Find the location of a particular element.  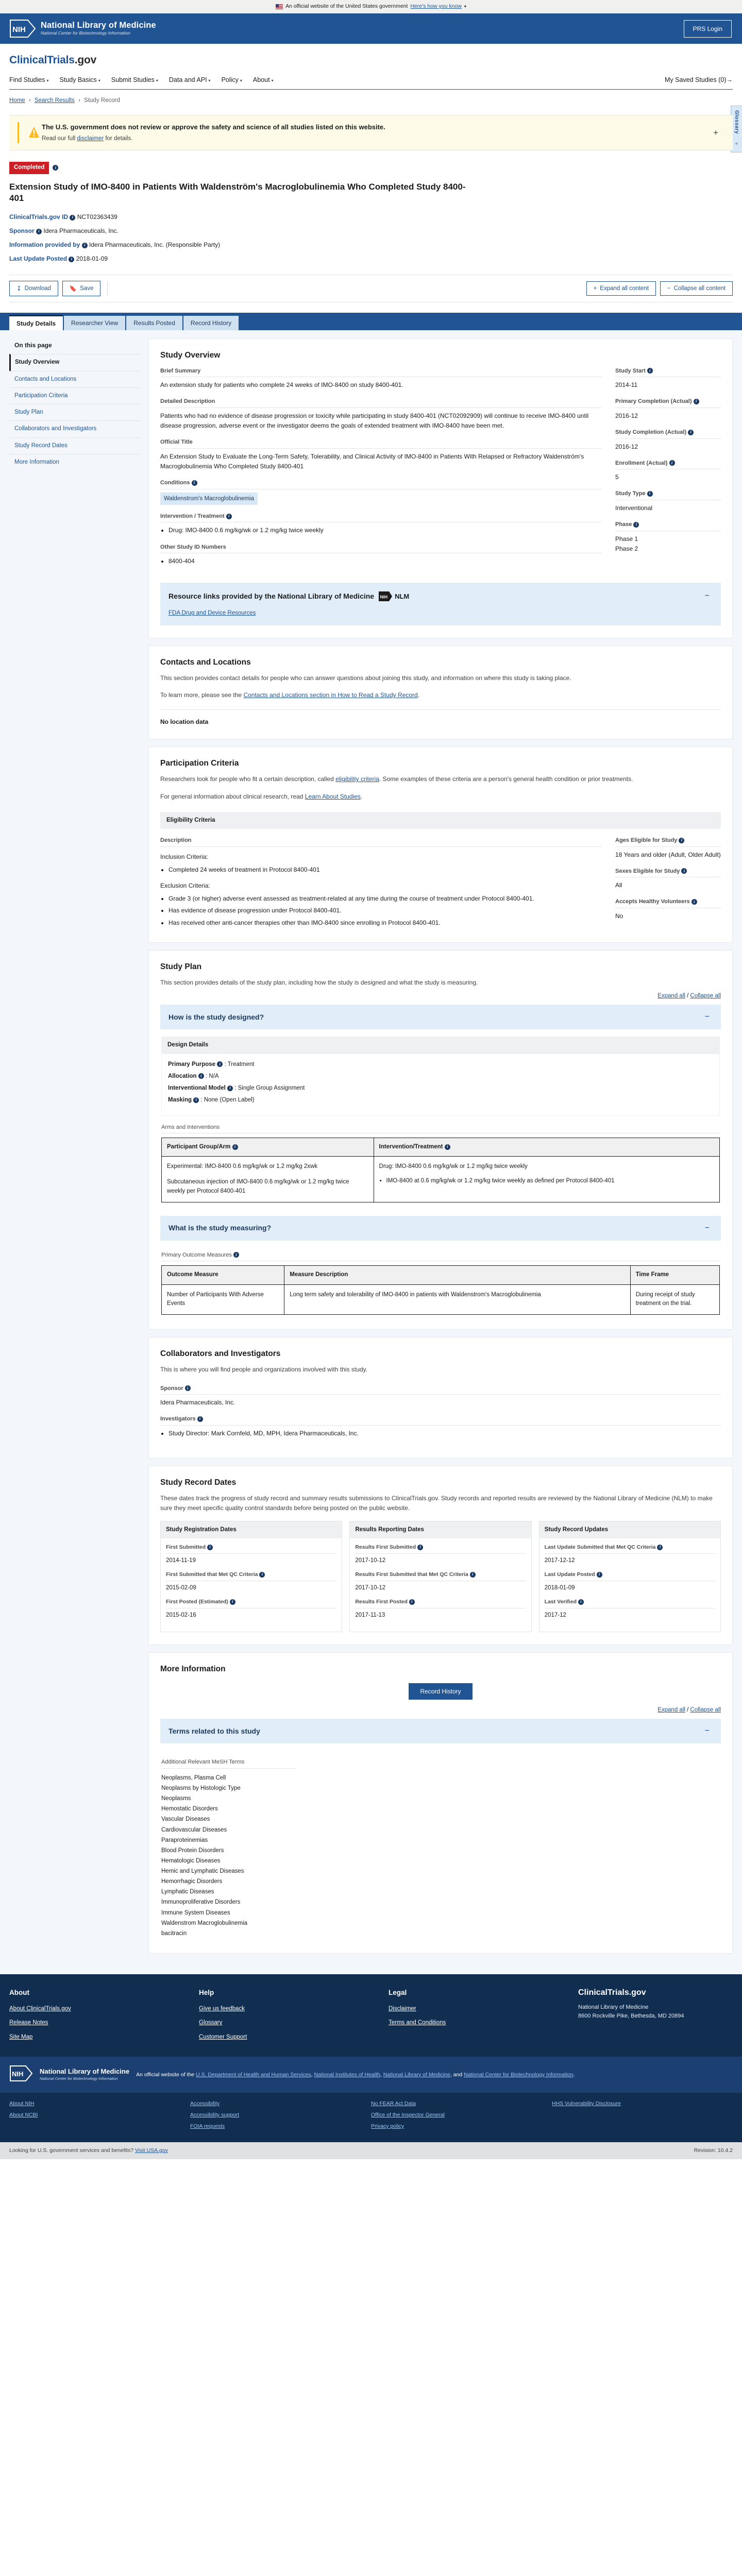

learn-about-studies-link: Learn About Studies is located at coordinates (333, 796).